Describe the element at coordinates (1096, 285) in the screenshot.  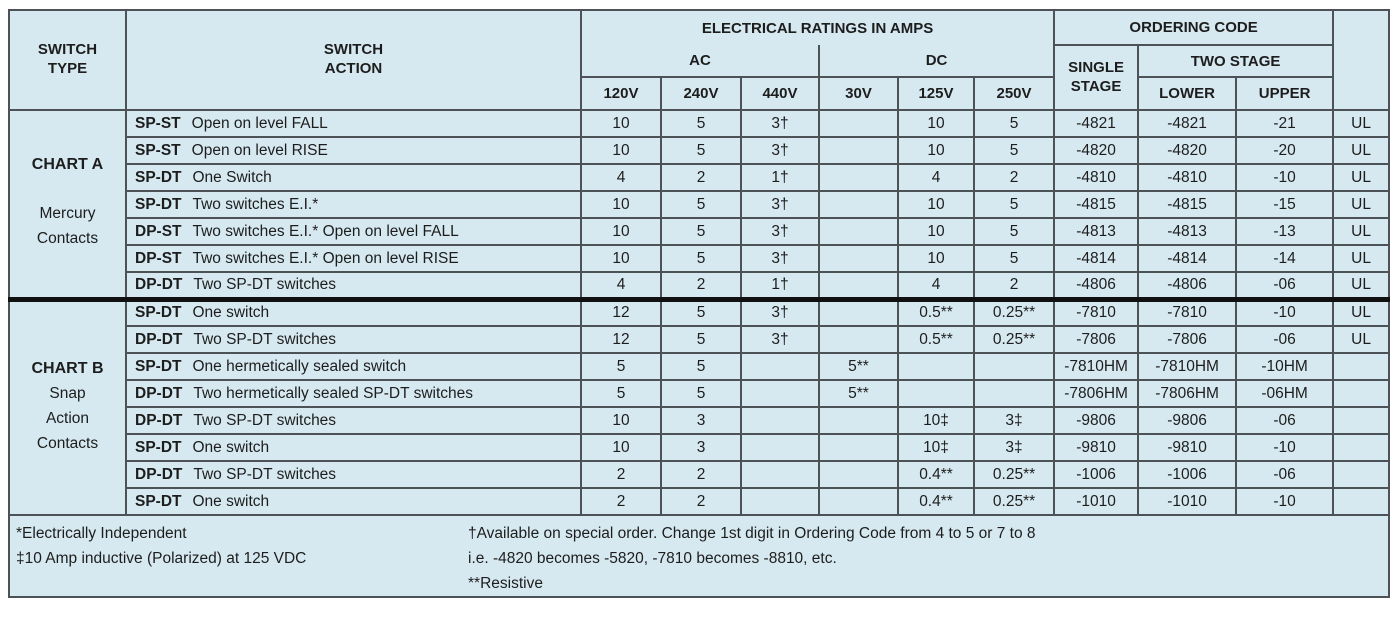
I see `code-single-cell: -4806` at that location.